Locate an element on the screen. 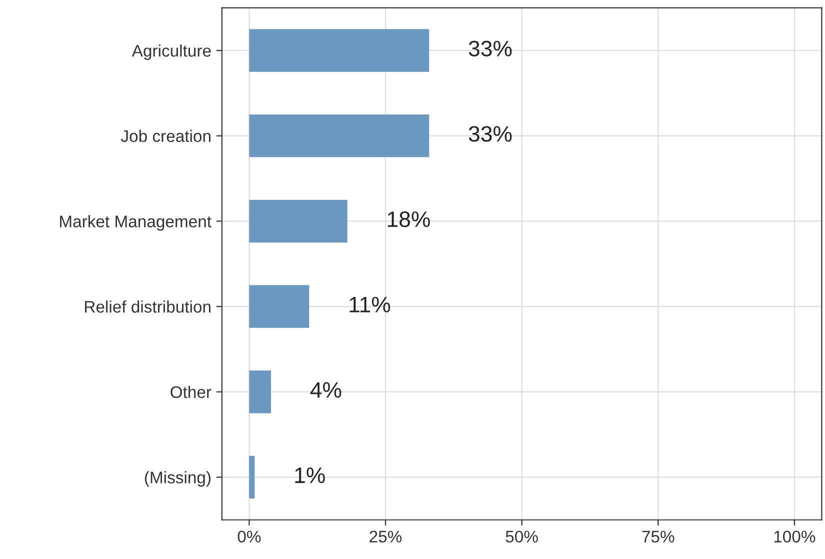  data-label: 11% is located at coordinates (370, 304).